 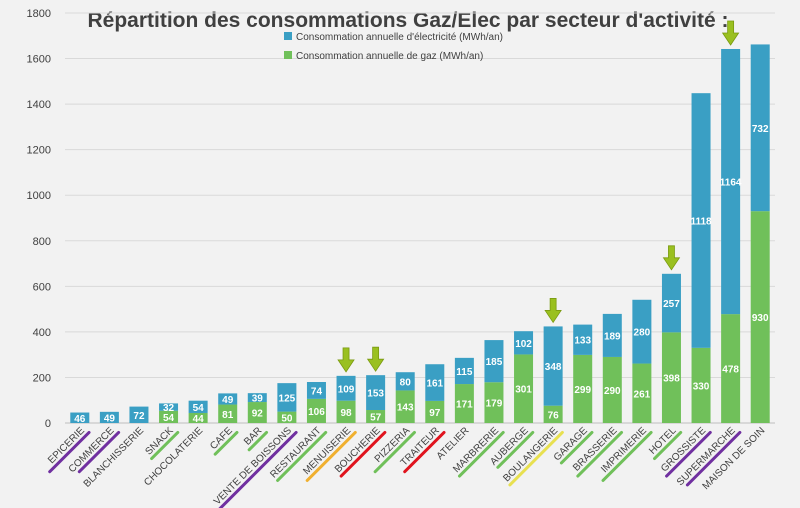 I want to click on data-label-gas: 97, so click(x=435, y=413).